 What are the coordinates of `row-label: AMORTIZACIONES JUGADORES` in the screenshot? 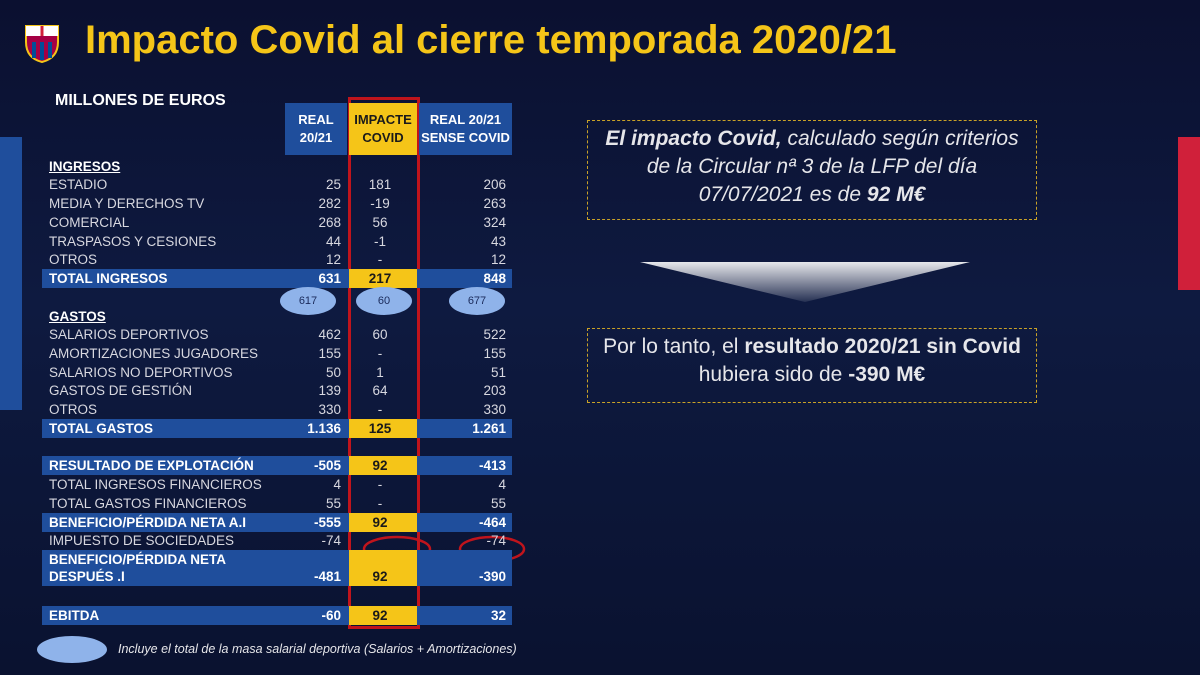 It's located at (154, 353).